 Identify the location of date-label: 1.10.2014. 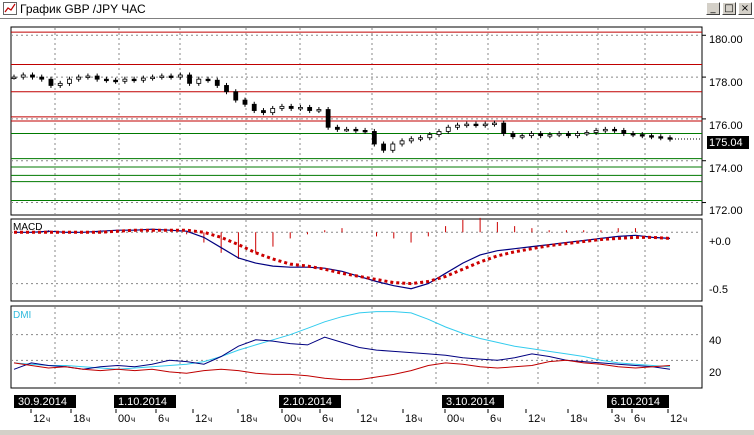
(142, 402).